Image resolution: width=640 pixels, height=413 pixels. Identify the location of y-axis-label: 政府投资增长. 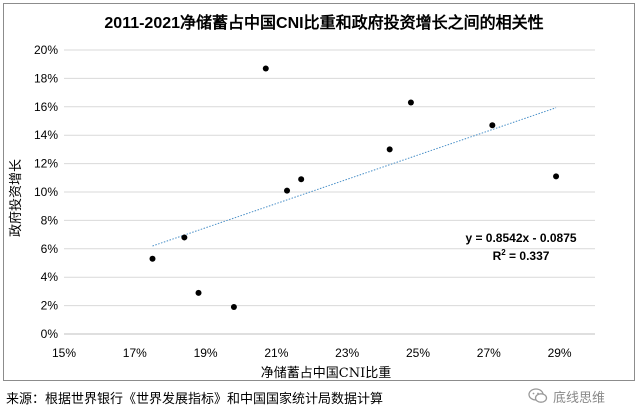
(16, 198).